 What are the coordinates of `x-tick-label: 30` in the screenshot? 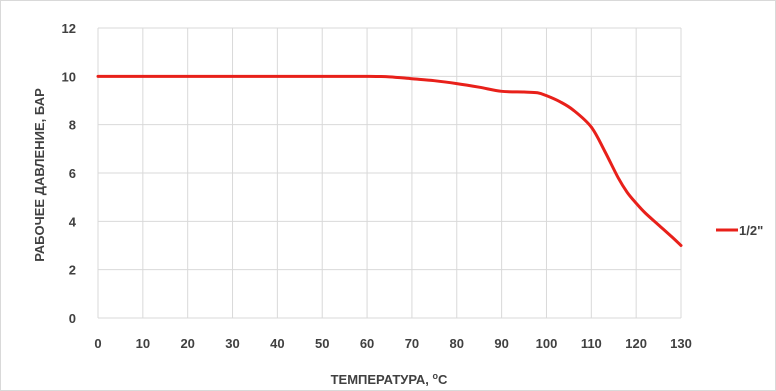 It's located at (232, 343).